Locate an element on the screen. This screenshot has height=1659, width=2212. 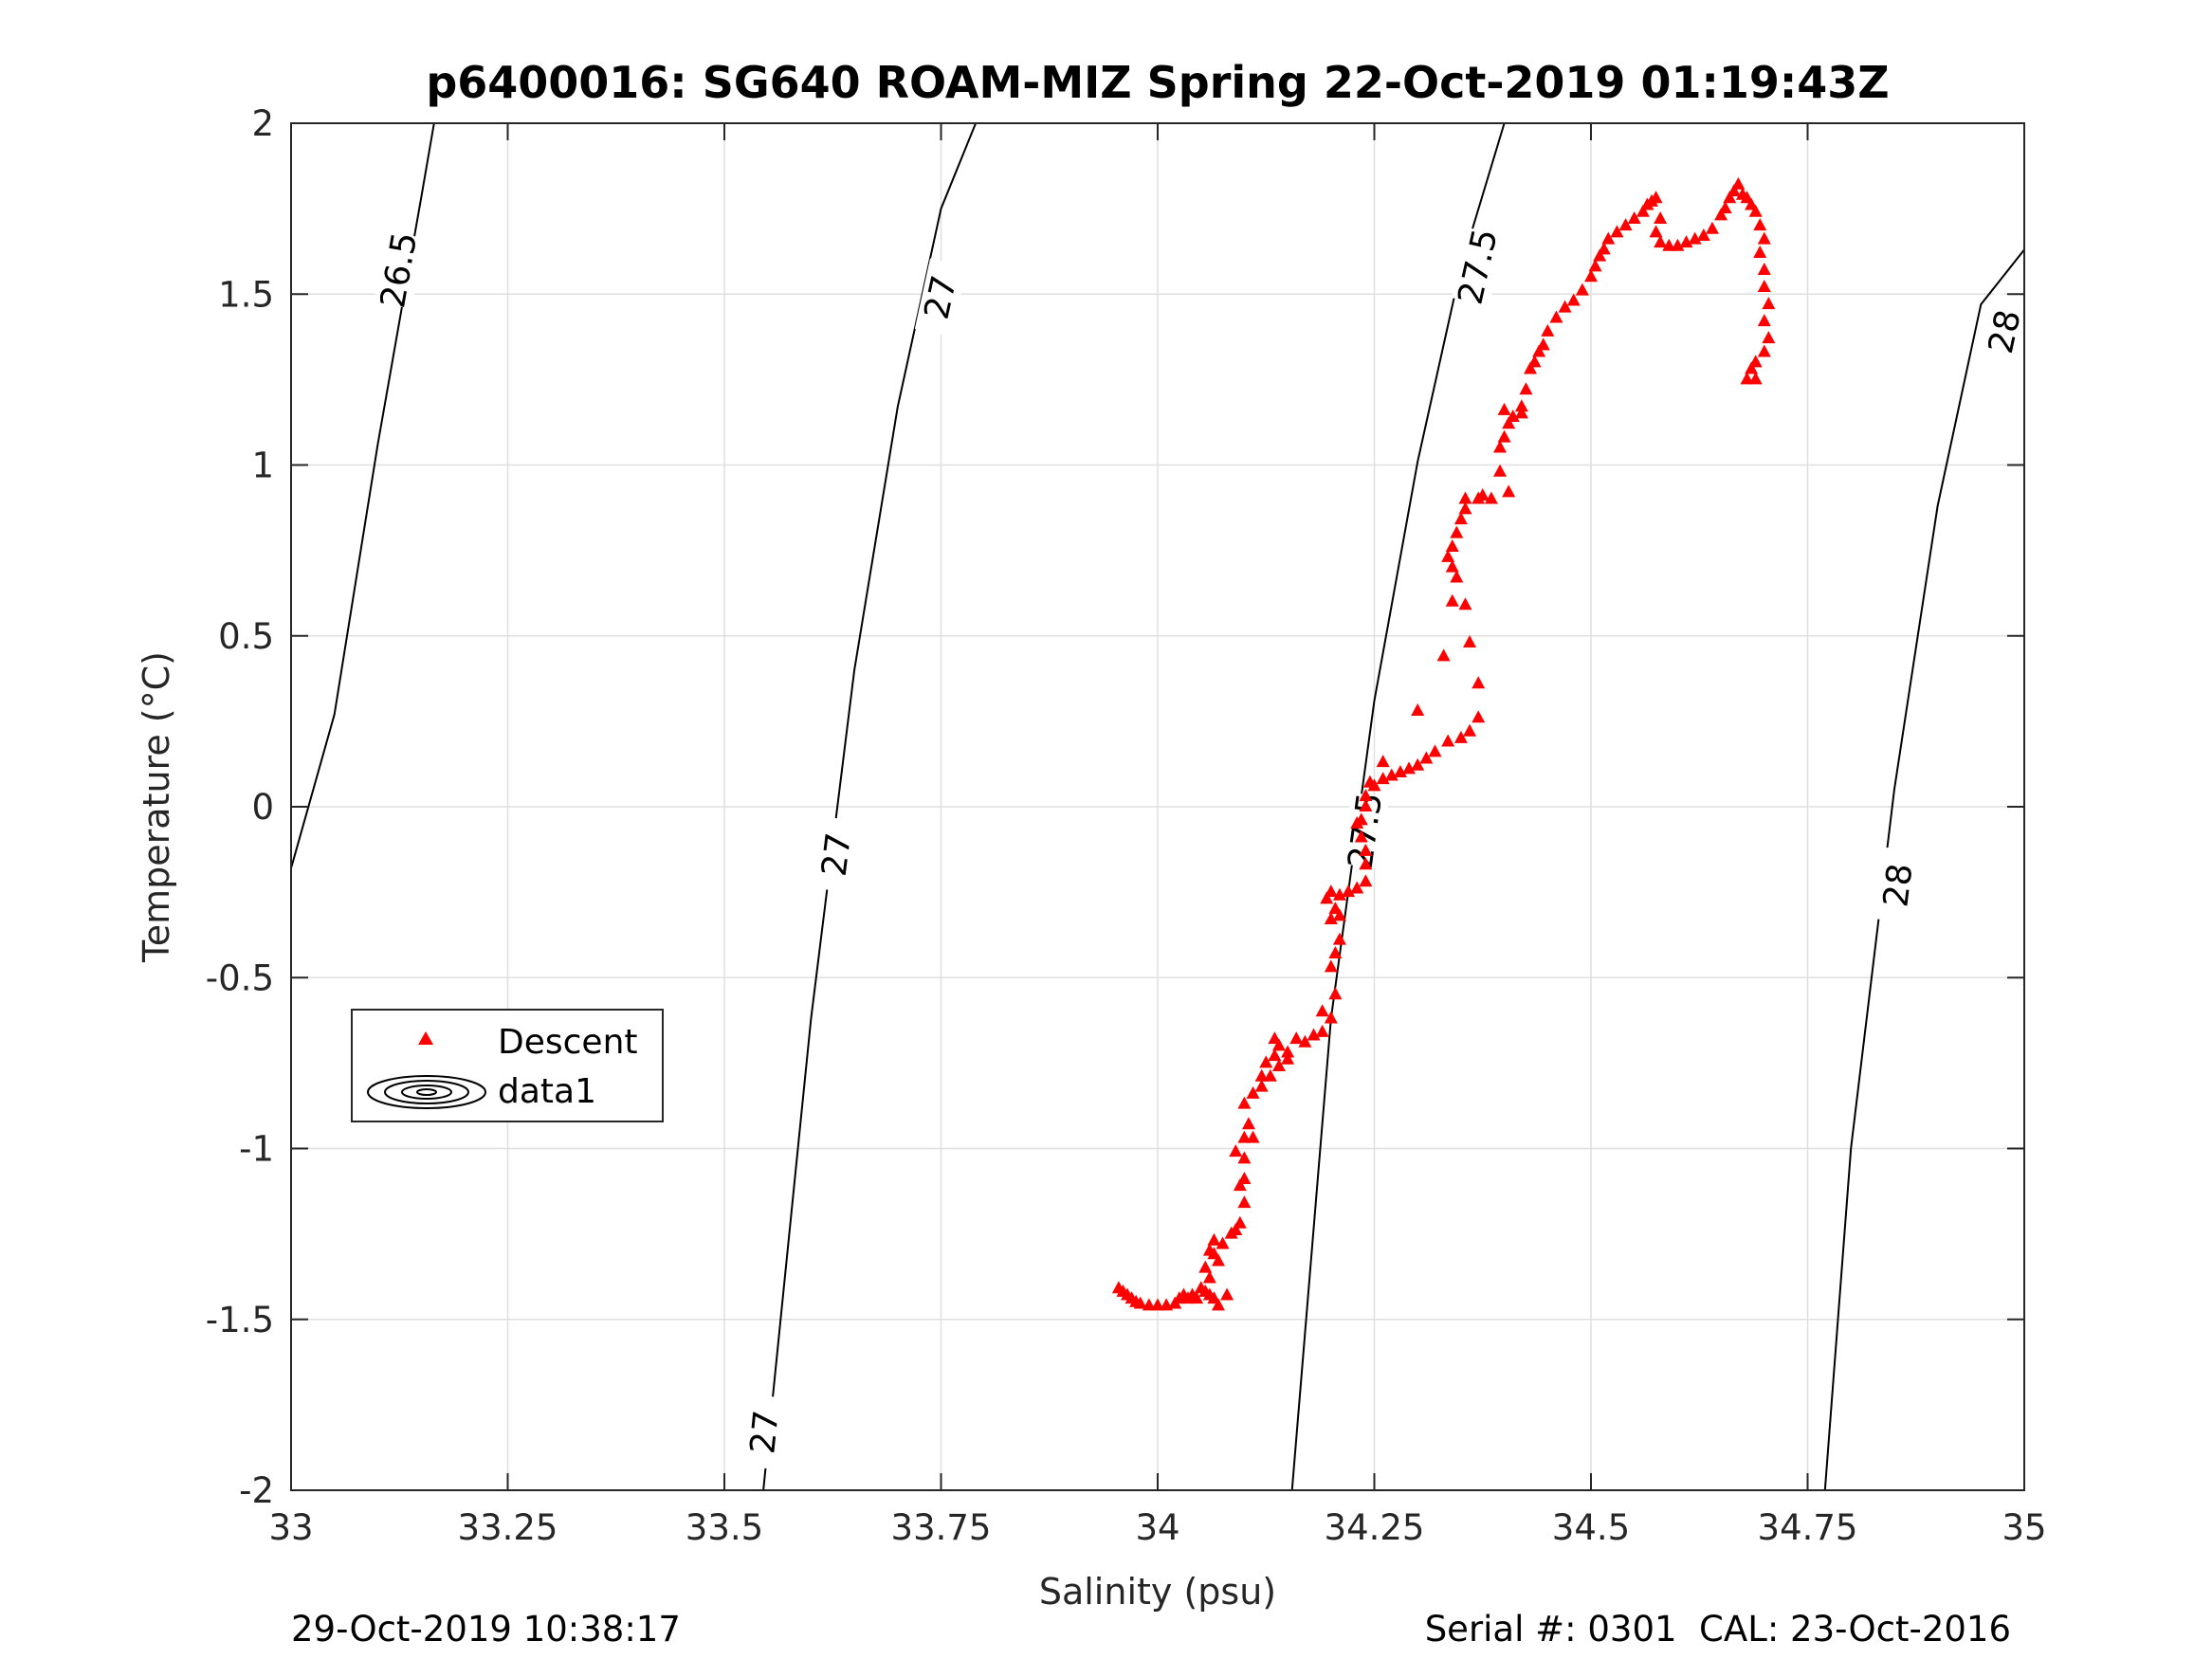
y-tick-label: -1 is located at coordinates (256, 1149).